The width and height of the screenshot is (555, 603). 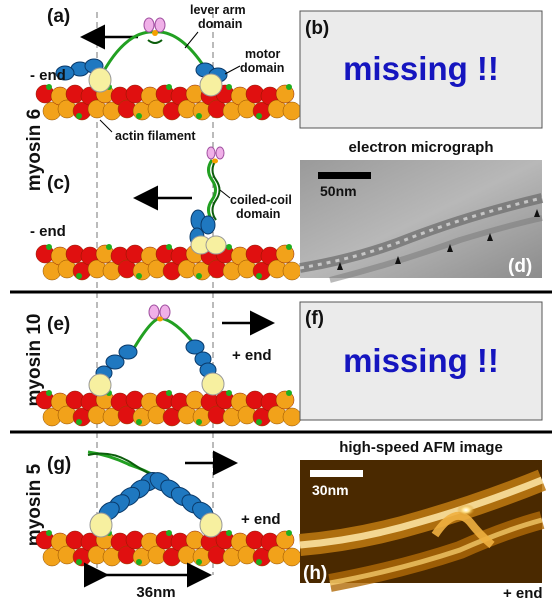 I want to click on panel-e-letter: (e), so click(x=58, y=324).